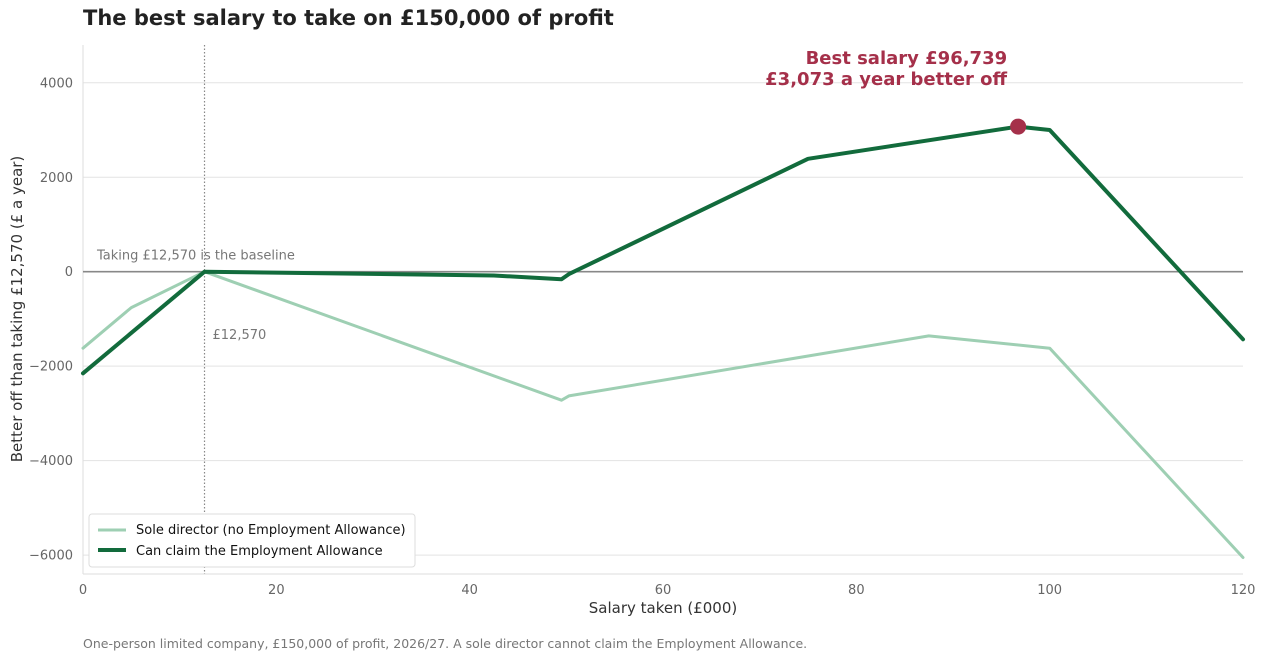  What do you see at coordinates (51, 319) in the screenshot?
I see `y-tick-labels: −6000 −4000 −2000 0 2000 4000` at bounding box center [51, 319].